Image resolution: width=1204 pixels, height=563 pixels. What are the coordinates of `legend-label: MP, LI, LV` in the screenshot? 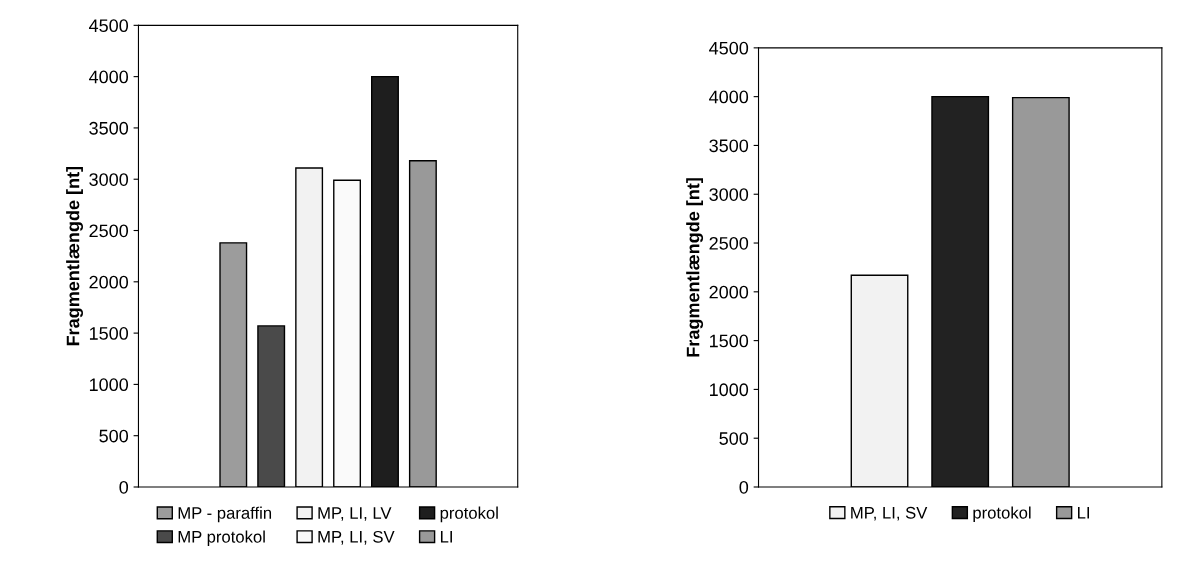 It's located at (355, 514).